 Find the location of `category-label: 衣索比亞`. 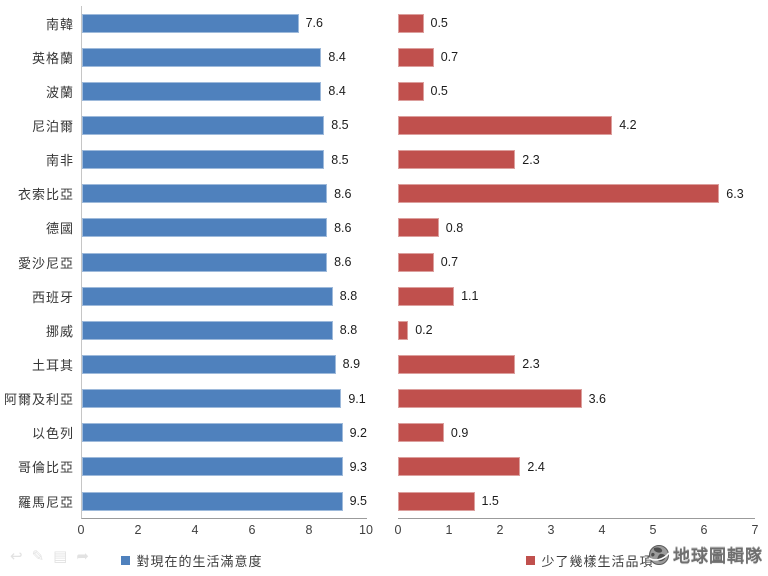

category-label: 衣索比亞 is located at coordinates (45, 195).